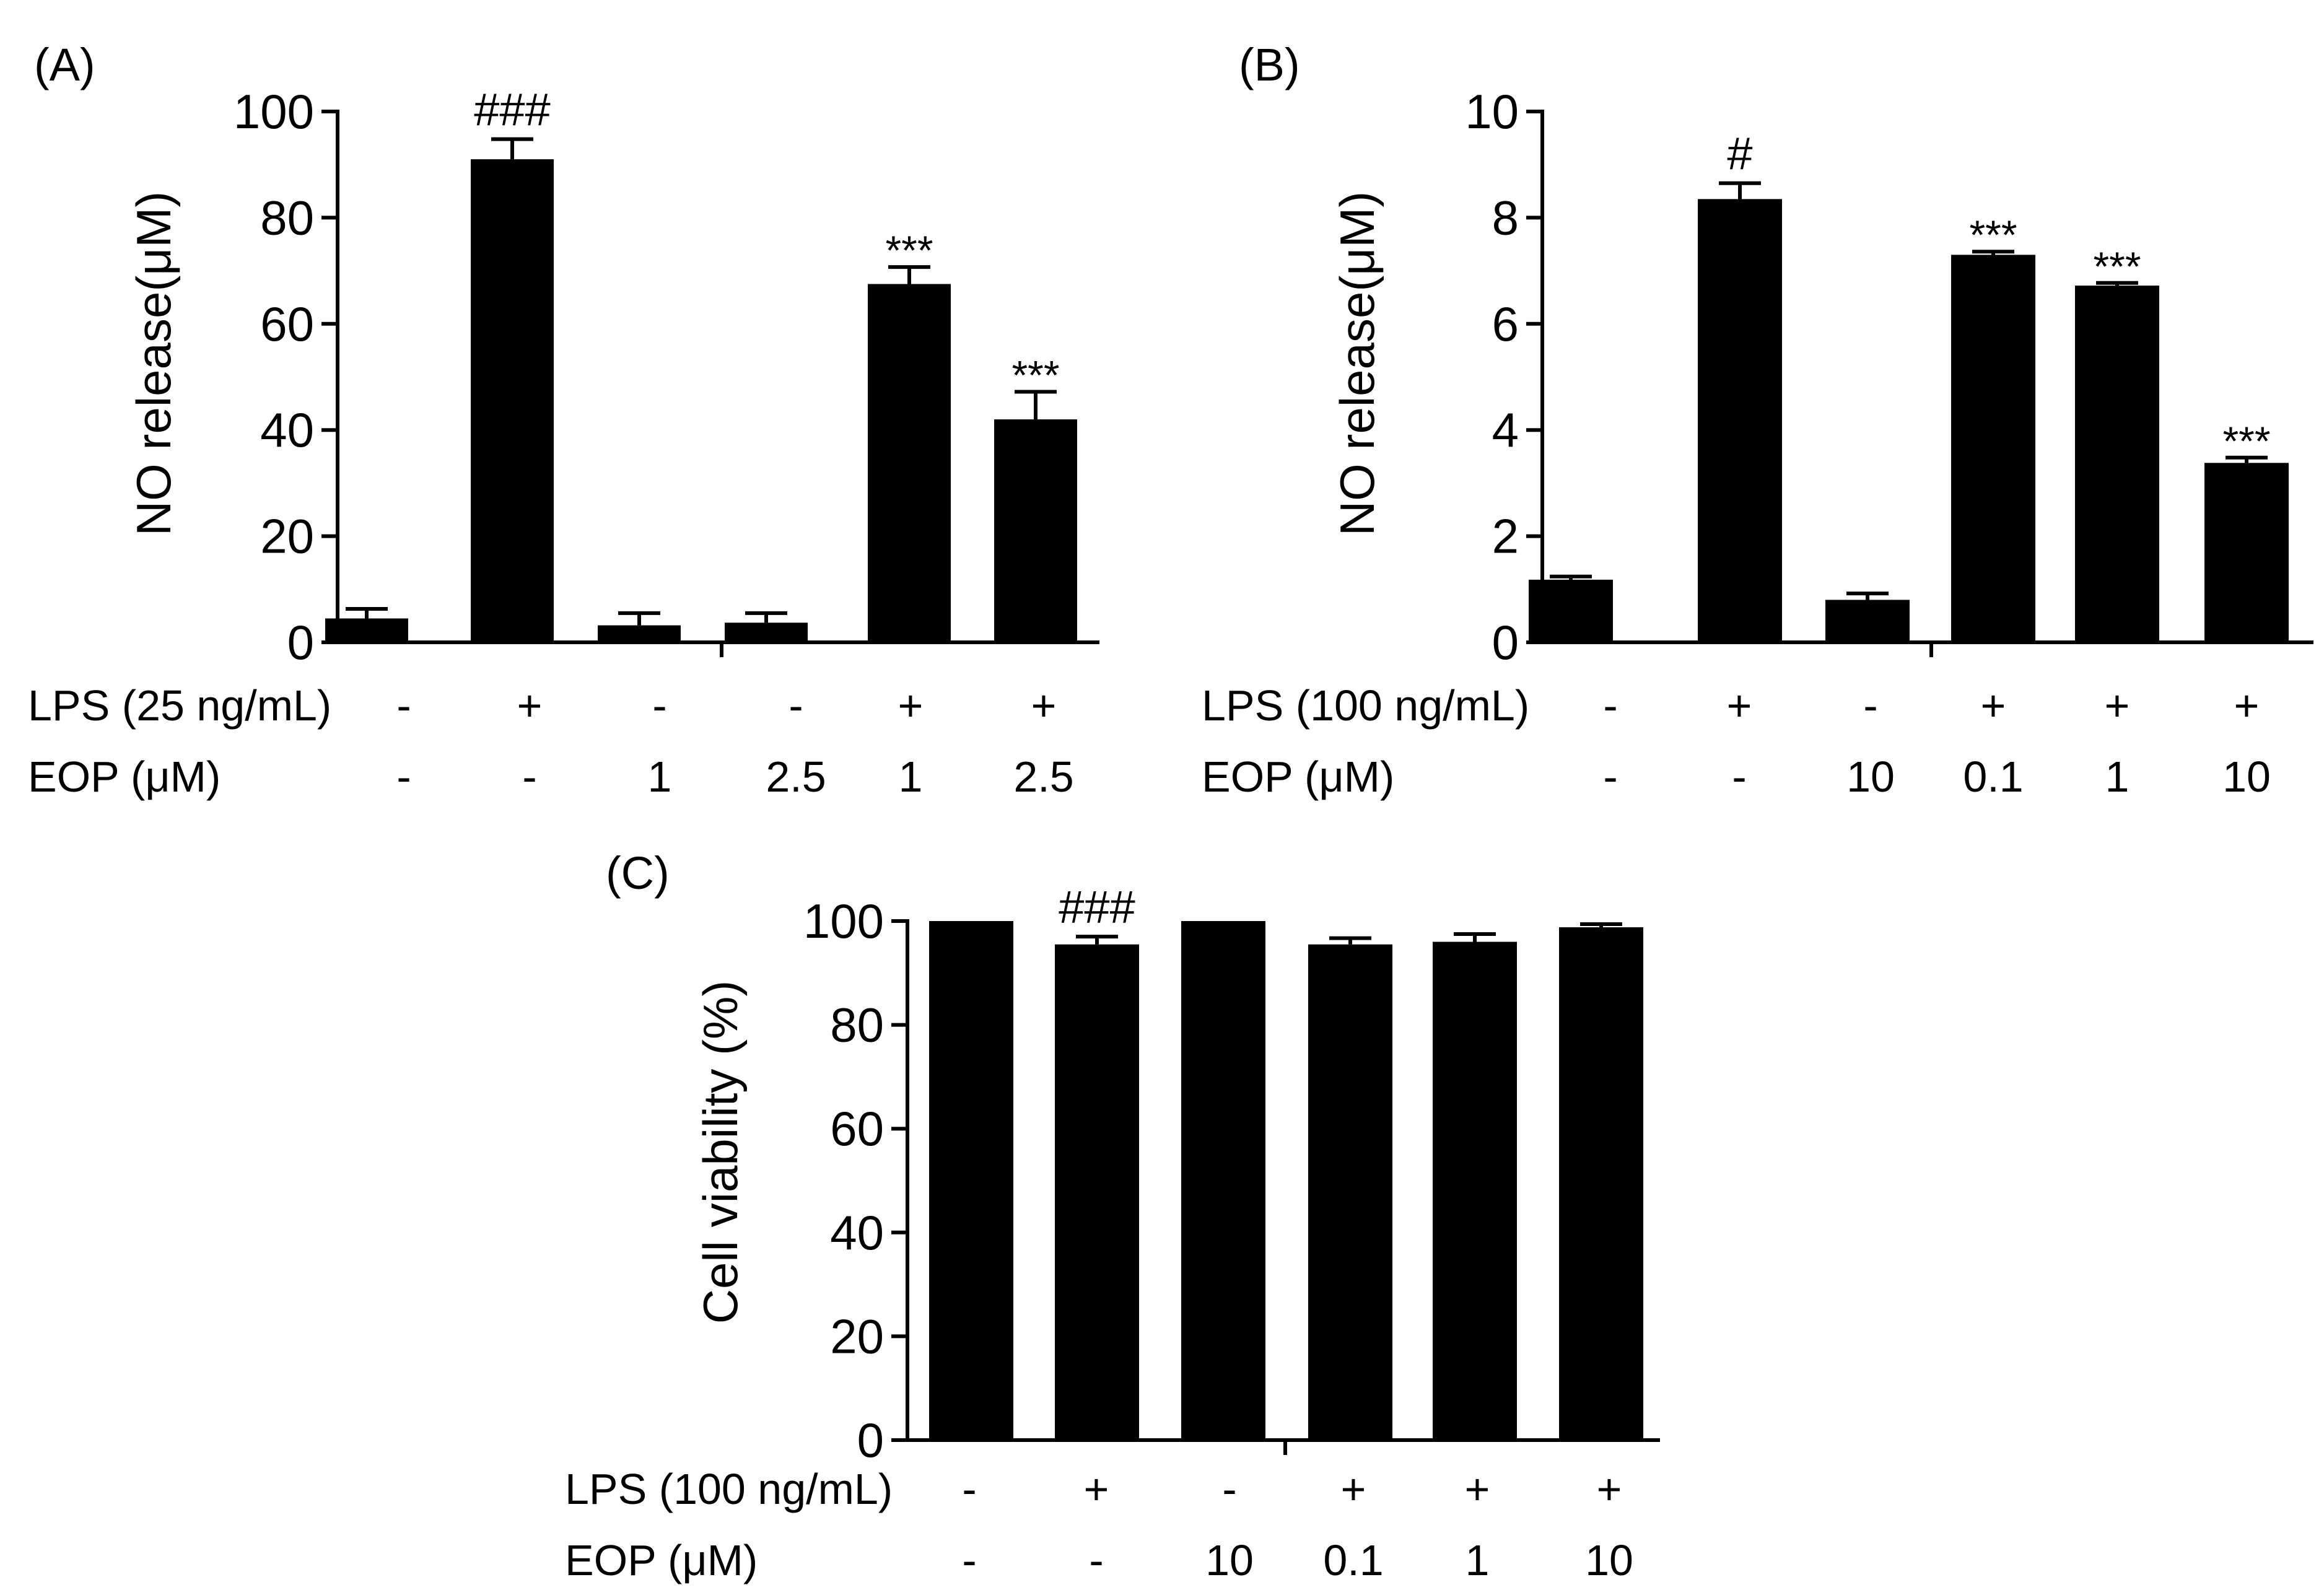  I want to click on panel-b-row-eop-label: EOP (μM), so click(1298, 777).